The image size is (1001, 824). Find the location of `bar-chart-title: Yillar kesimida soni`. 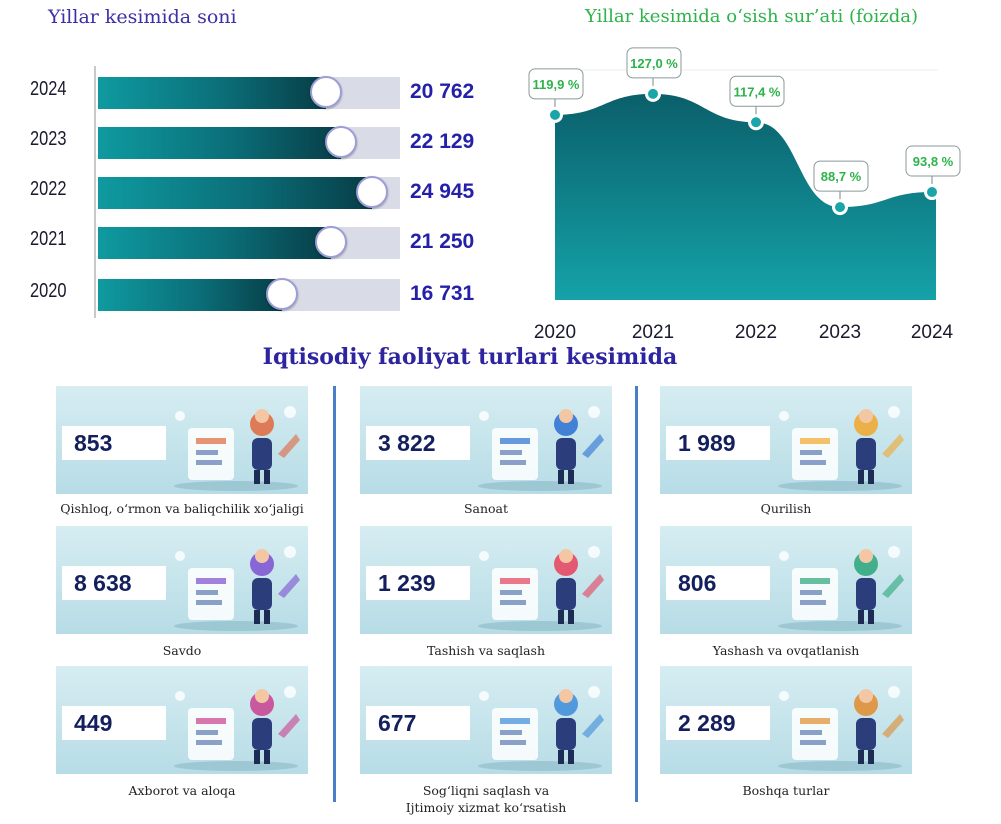

bar-chart-title: Yillar kesimida soni is located at coordinates (142, 17).